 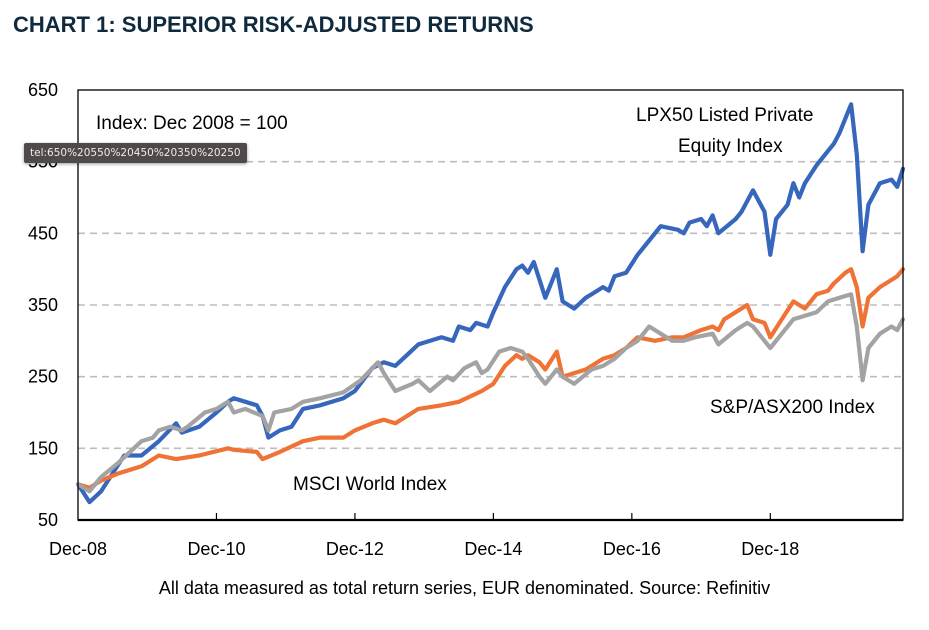 What do you see at coordinates (135, 153) in the screenshot?
I see `link-tooltip: tel:650%20550%20450%20350%20250` at bounding box center [135, 153].